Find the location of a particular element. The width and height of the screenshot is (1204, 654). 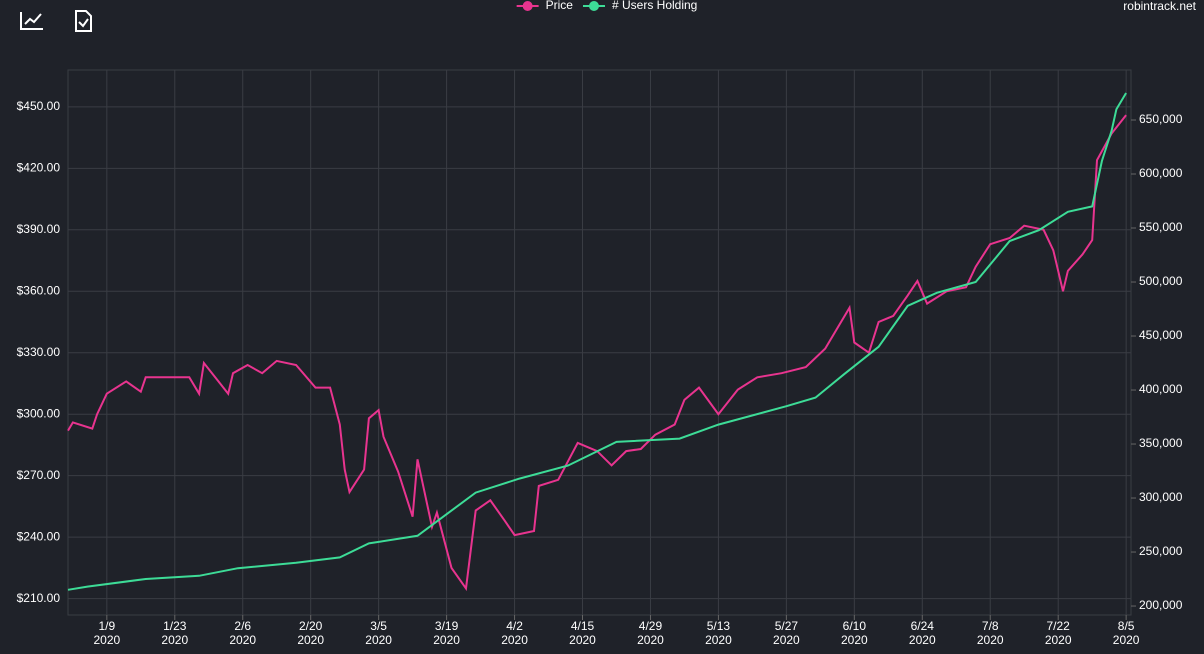

report-icon-check is located at coordinates (83, 23).